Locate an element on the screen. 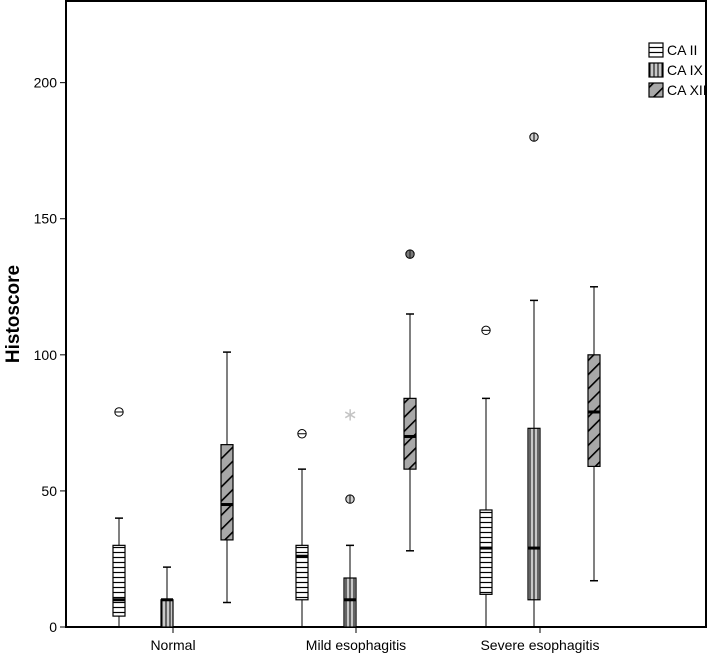 Image resolution: width=708 pixels, height=656 pixels. x-axis: Normal Mild esophagitis Severe esophagitis is located at coordinates (375, 640).